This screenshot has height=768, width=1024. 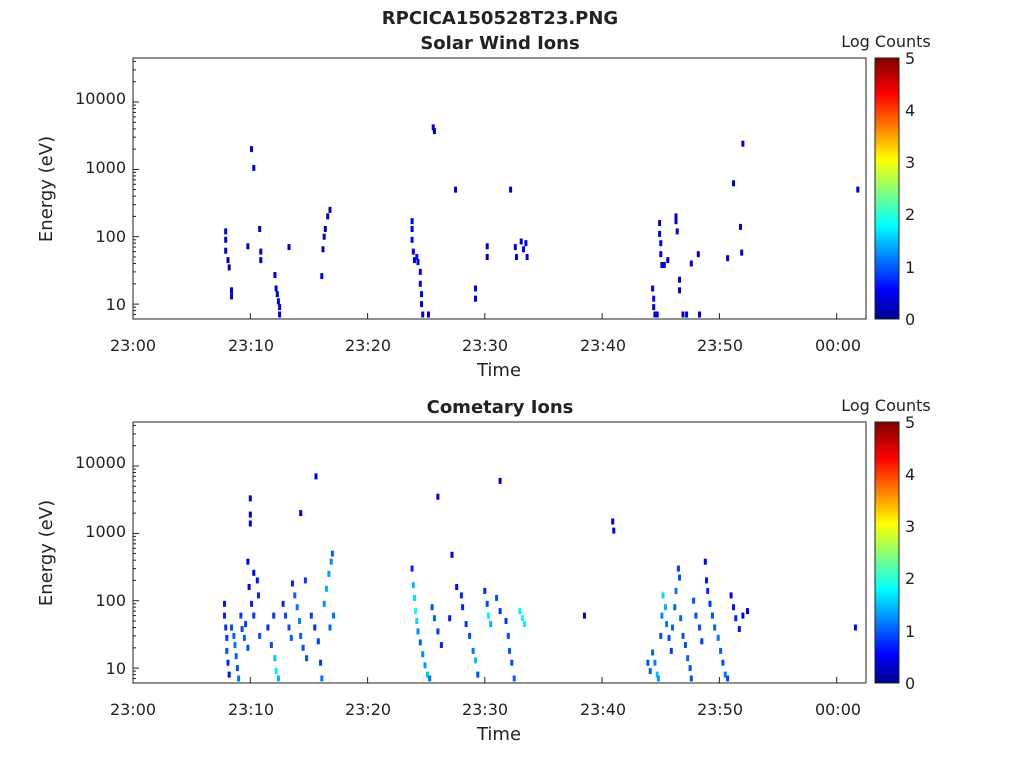 I want to click on colorbar-tick-label: 5, so click(x=910, y=58).